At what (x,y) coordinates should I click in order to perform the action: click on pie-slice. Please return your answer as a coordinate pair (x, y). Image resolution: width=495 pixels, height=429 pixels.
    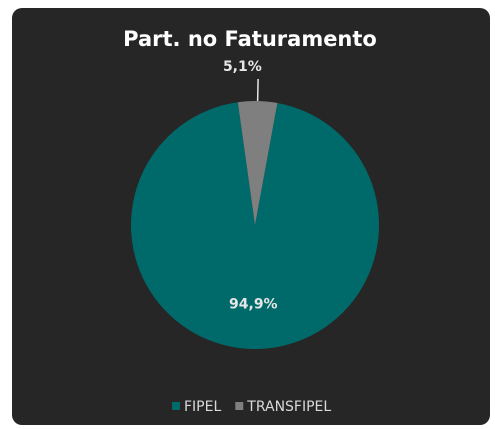
    Looking at the image, I should click on (257, 162).